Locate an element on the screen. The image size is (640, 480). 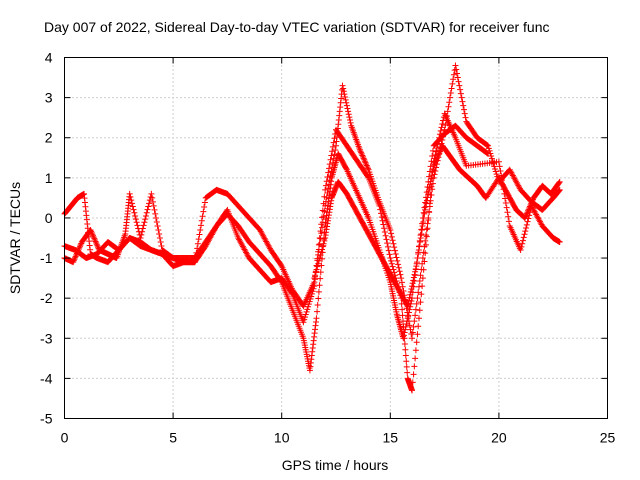
y-tick-label: -1 is located at coordinates (46, 258).